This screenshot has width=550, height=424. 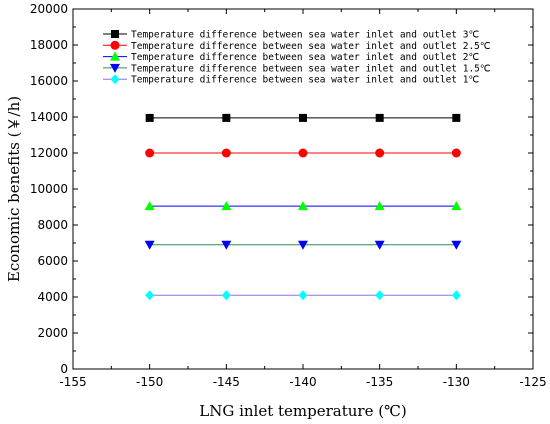 What do you see at coordinates (52, 225) in the screenshot?
I see `y-tick-label: 8000` at bounding box center [52, 225].